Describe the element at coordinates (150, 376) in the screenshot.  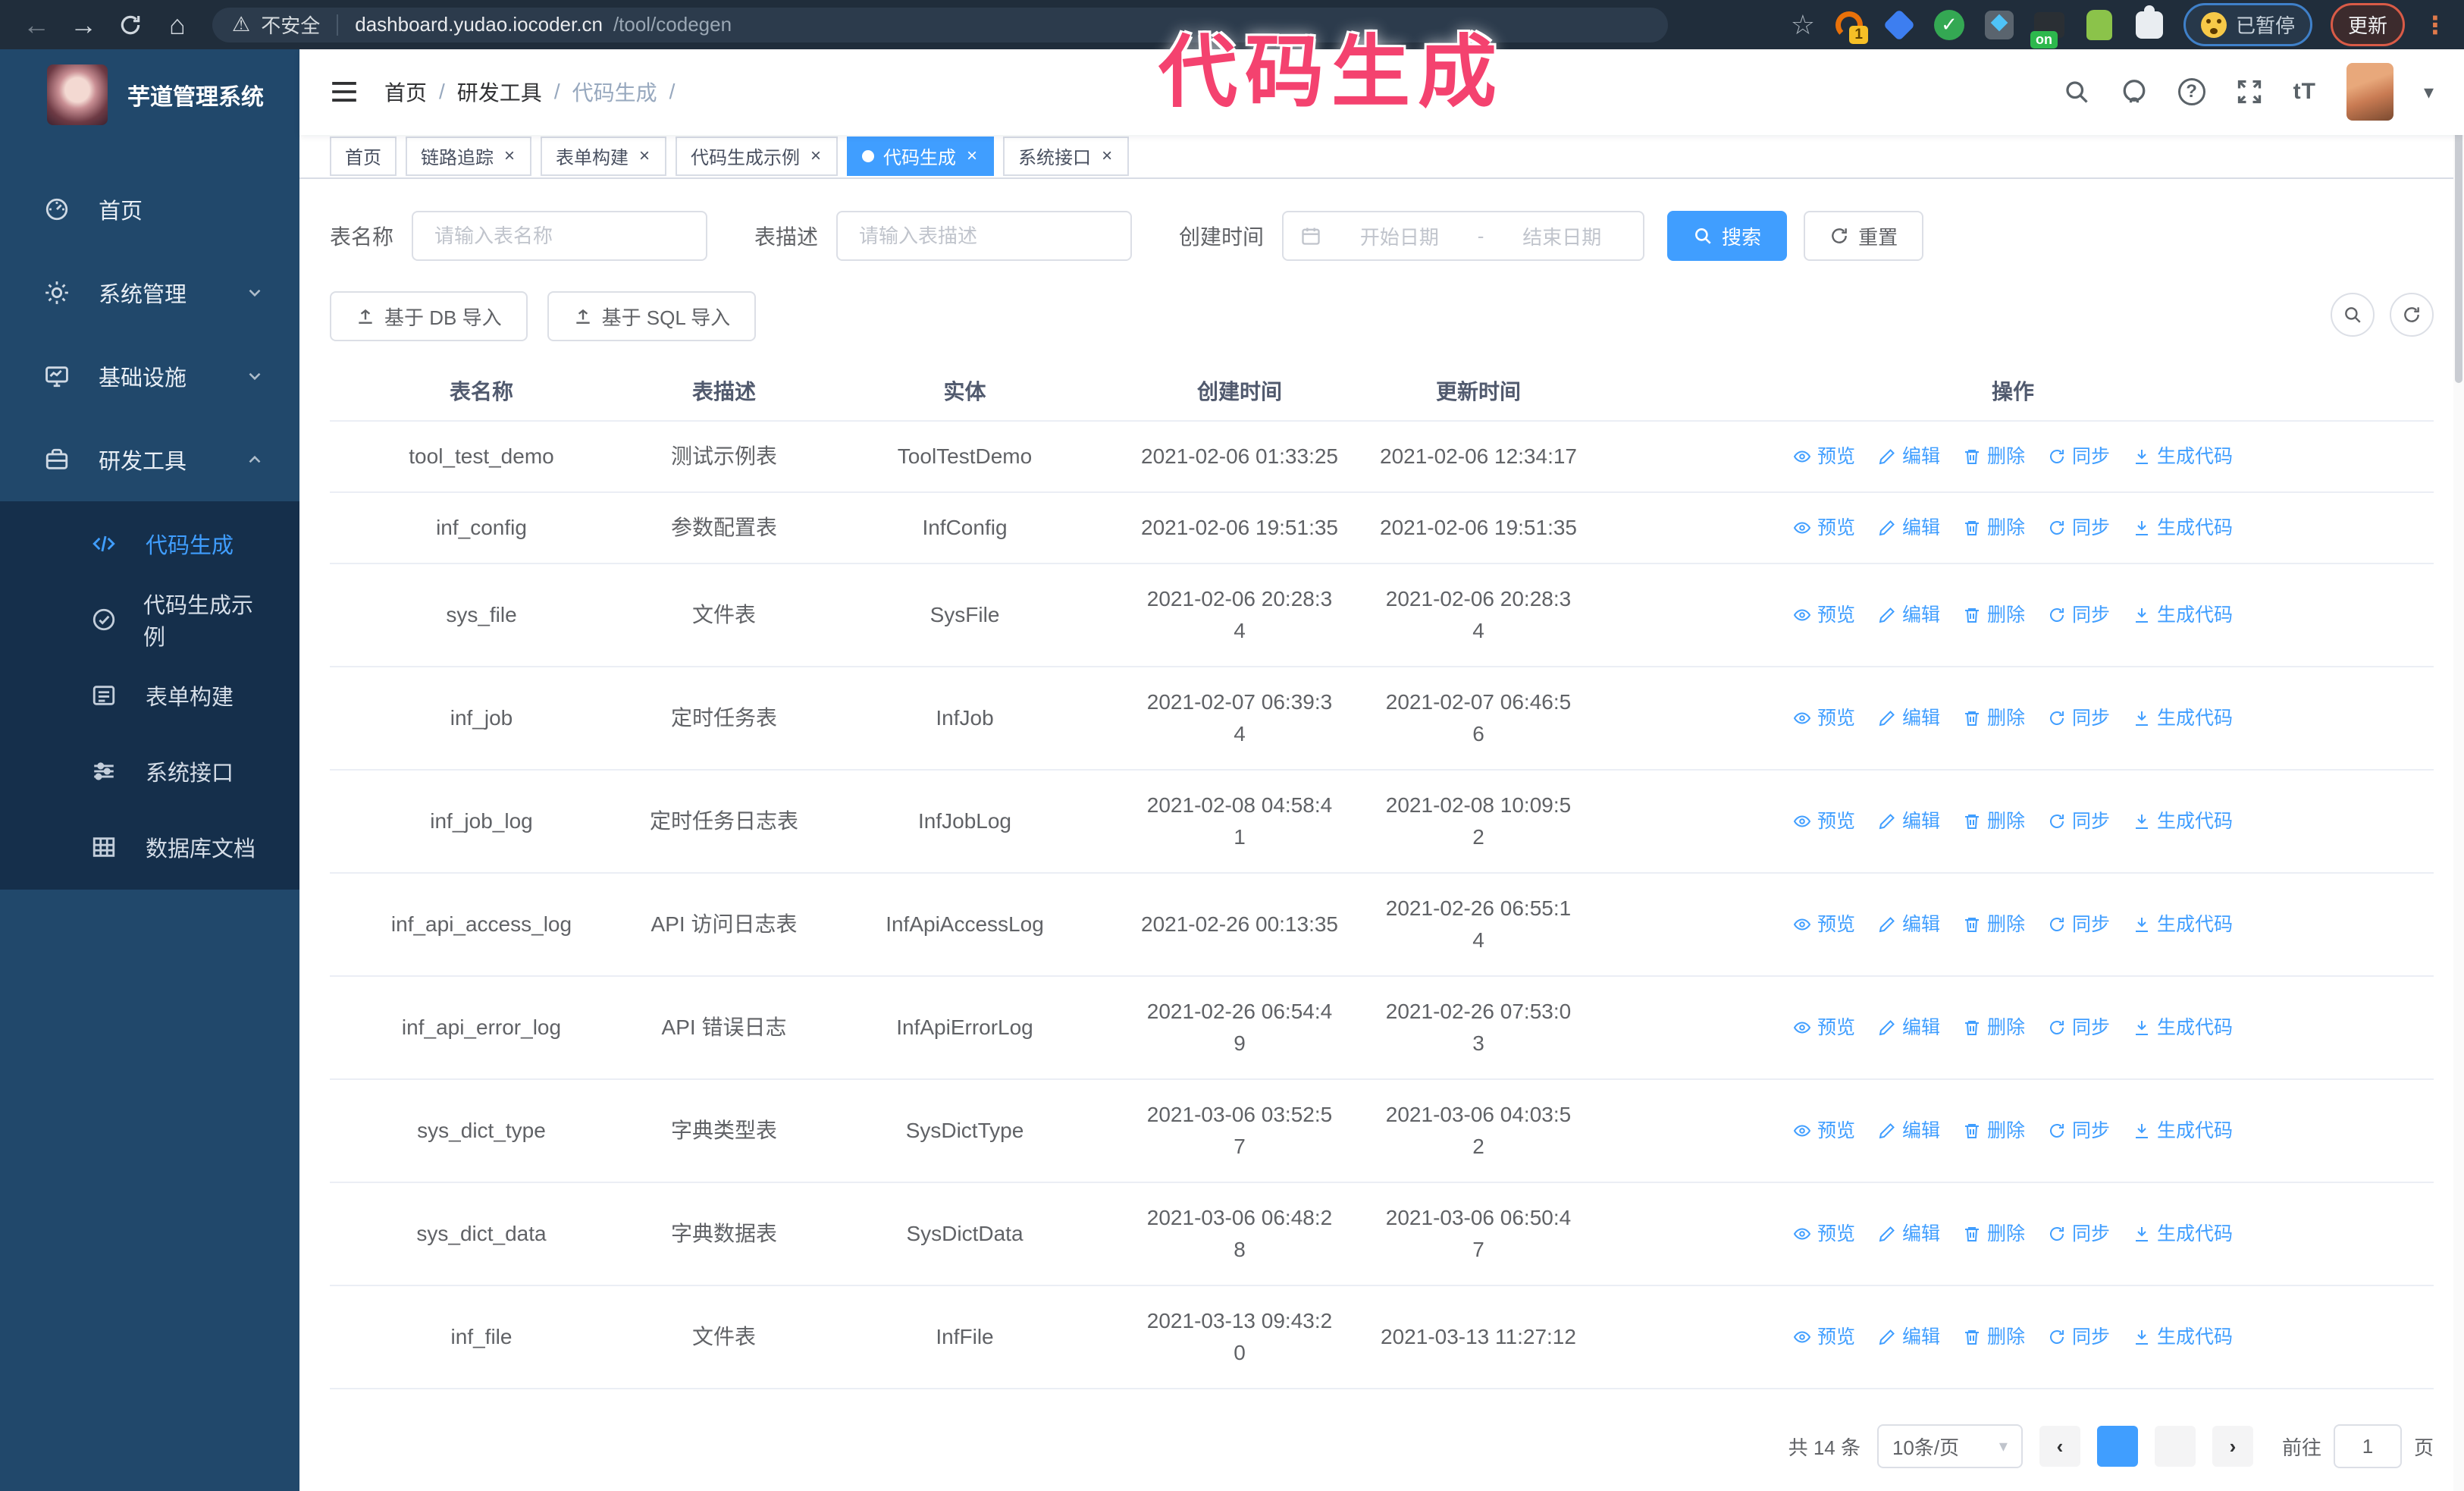
I see `sidebar-menu-item: 基础设施` at that location.